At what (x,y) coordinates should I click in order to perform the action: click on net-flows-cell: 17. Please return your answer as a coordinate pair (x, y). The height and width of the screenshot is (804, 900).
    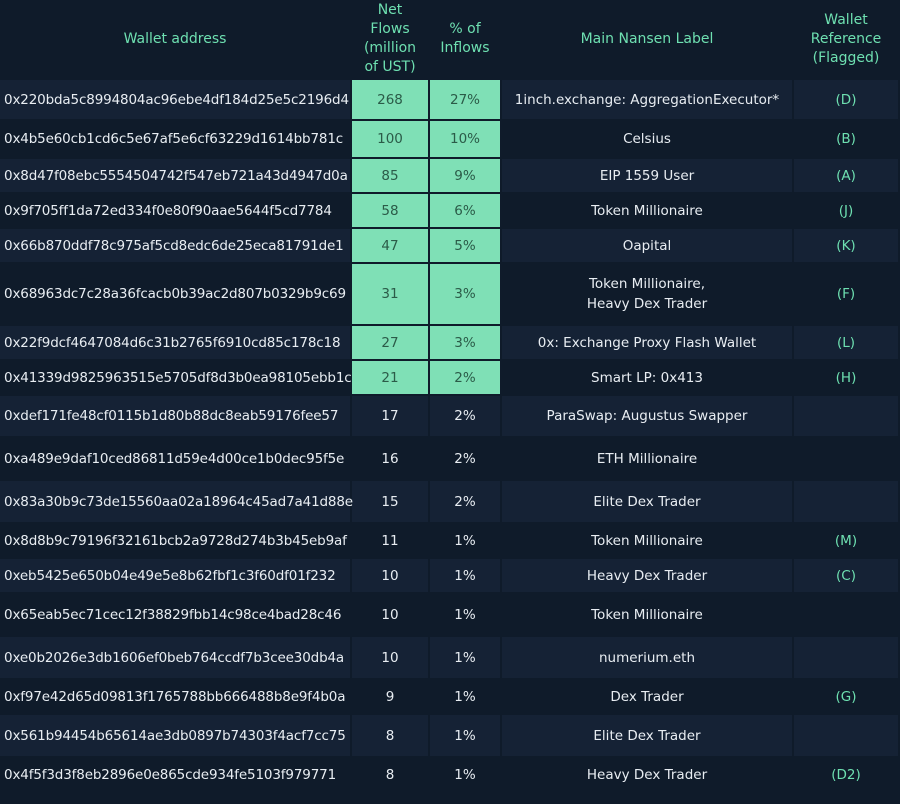
    Looking at the image, I should click on (391, 415).